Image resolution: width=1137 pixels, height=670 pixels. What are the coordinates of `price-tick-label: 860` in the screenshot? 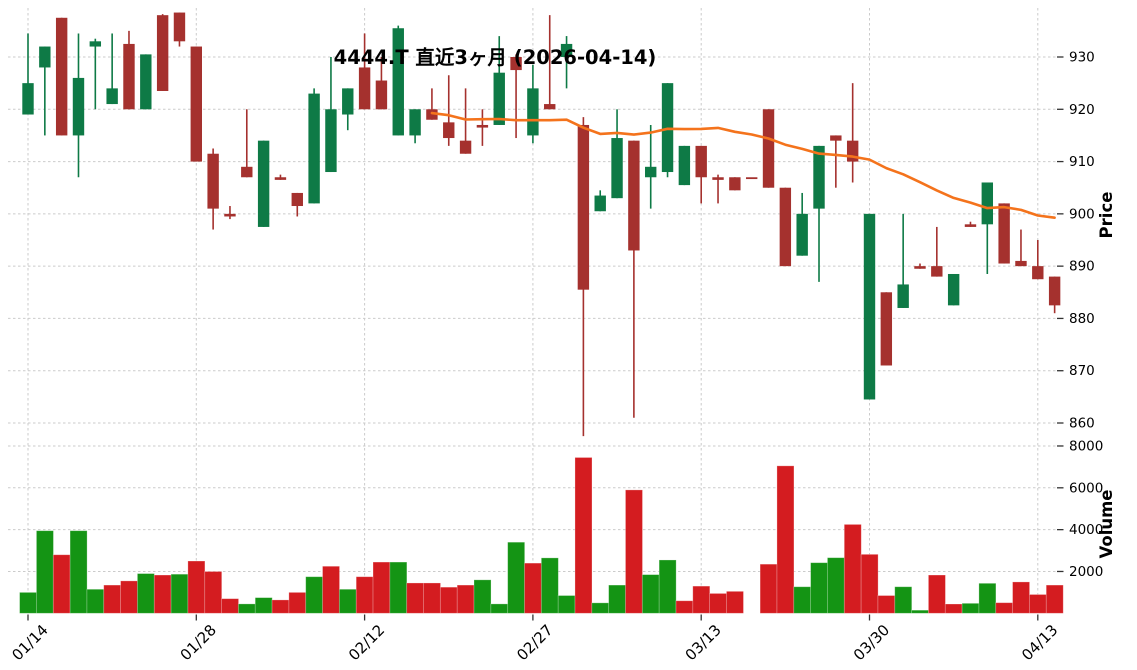 It's located at (1082, 424).